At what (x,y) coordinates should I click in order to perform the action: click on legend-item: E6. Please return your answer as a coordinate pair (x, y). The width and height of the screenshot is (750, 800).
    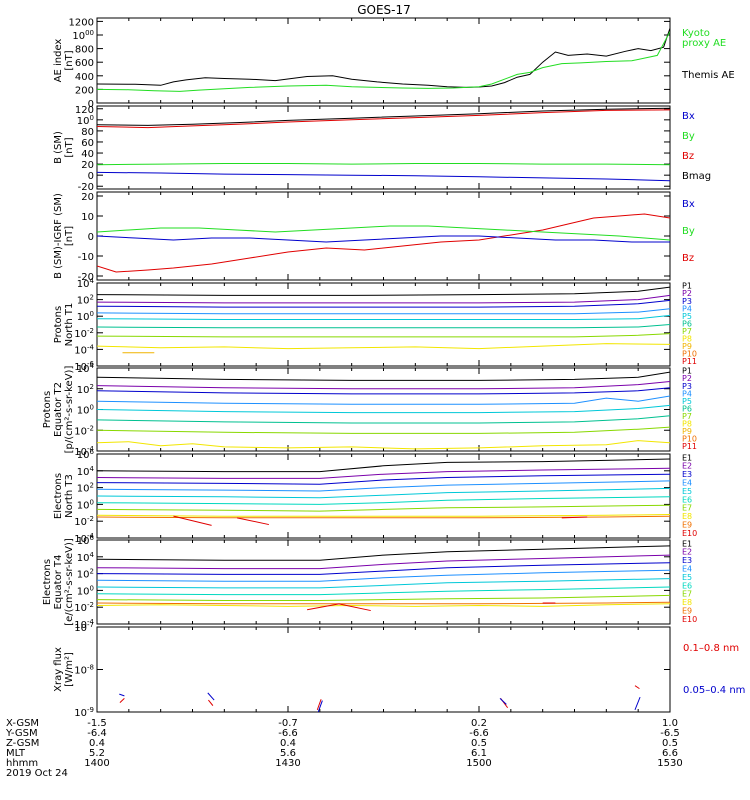
    Looking at the image, I should click on (687, 499).